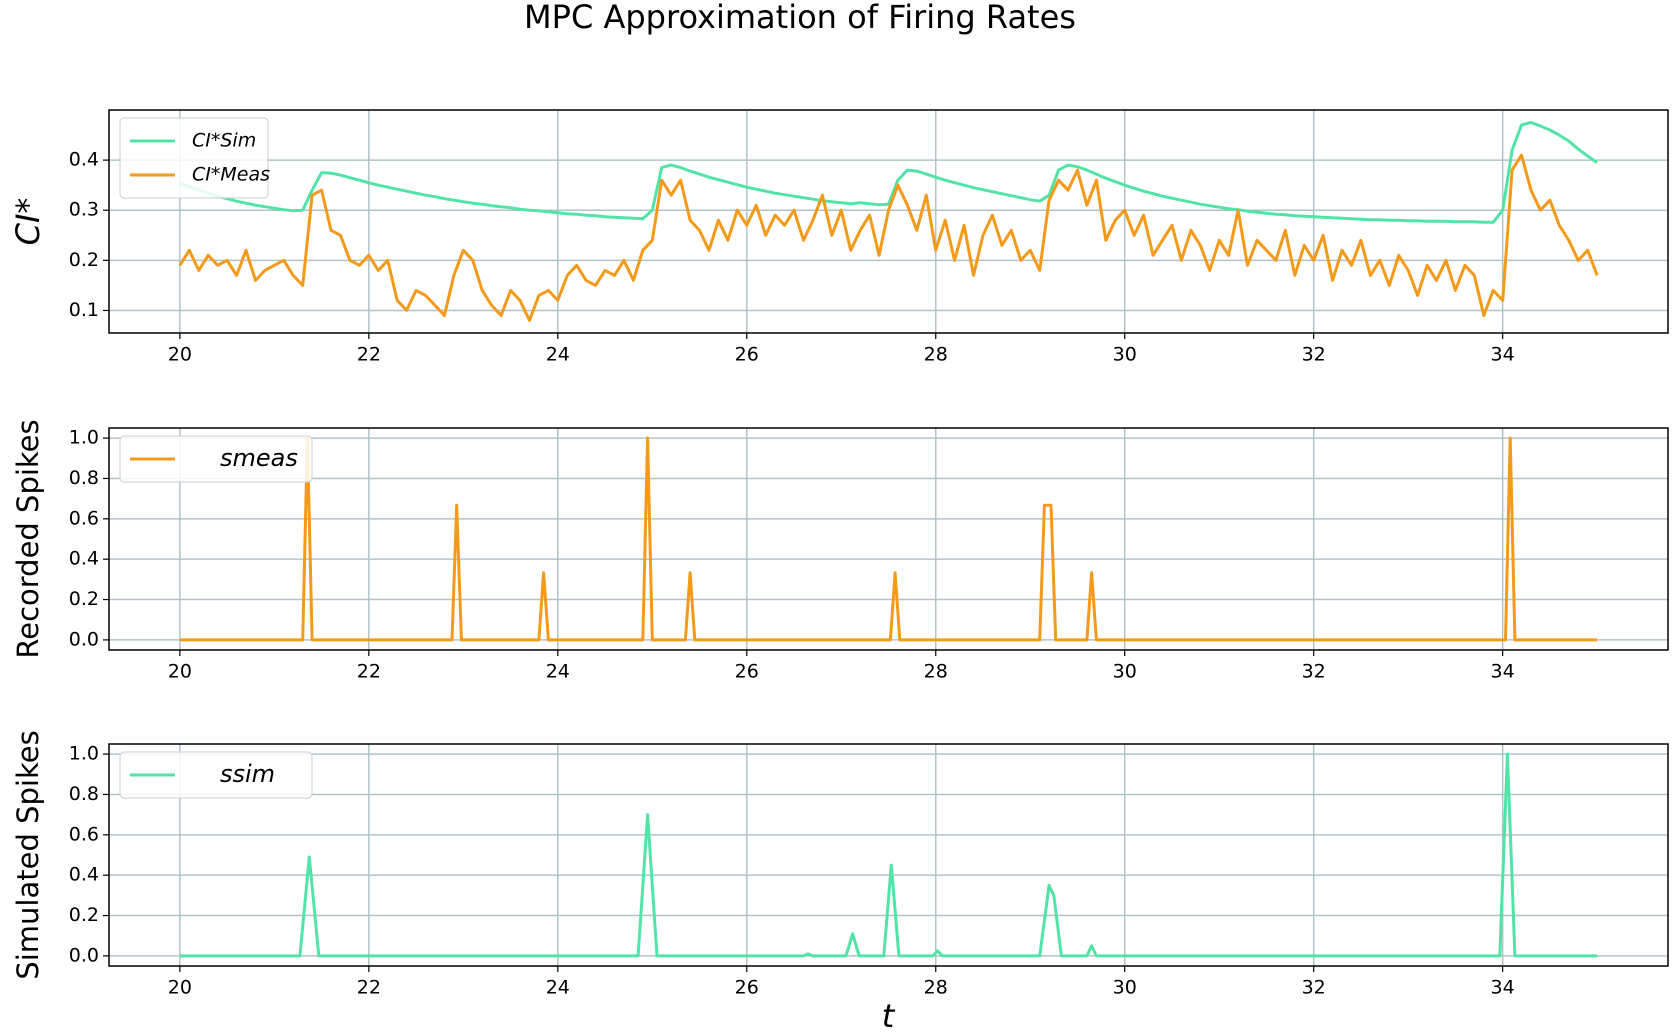  What do you see at coordinates (84, 310) in the screenshot?
I see `y-tick-label: 0.1` at bounding box center [84, 310].